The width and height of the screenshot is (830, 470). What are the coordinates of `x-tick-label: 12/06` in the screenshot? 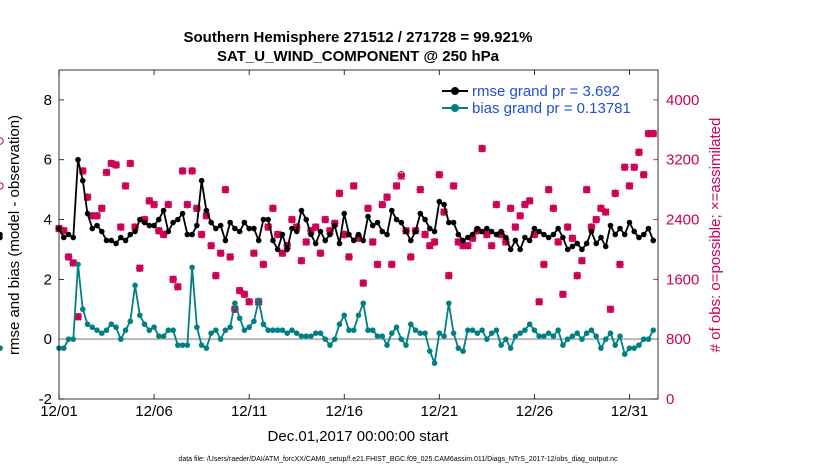 It's located at (154, 411).